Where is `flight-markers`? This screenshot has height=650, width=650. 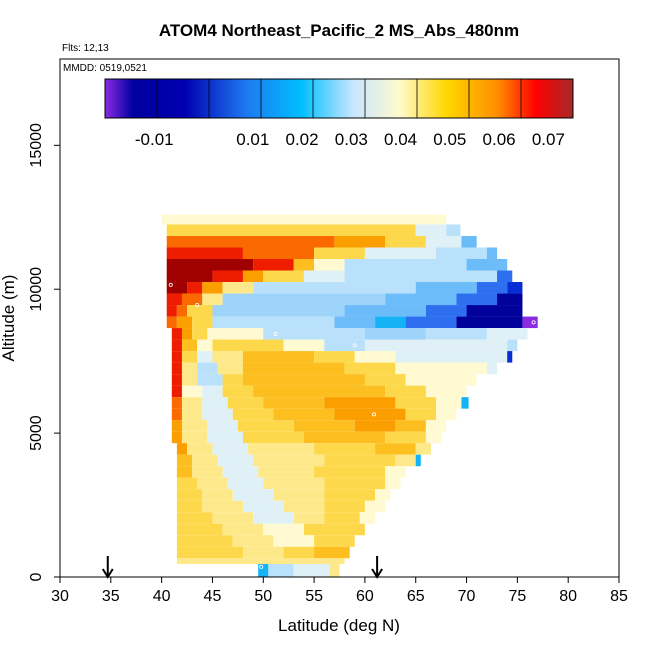
flight-markers is located at coordinates (242, 567).